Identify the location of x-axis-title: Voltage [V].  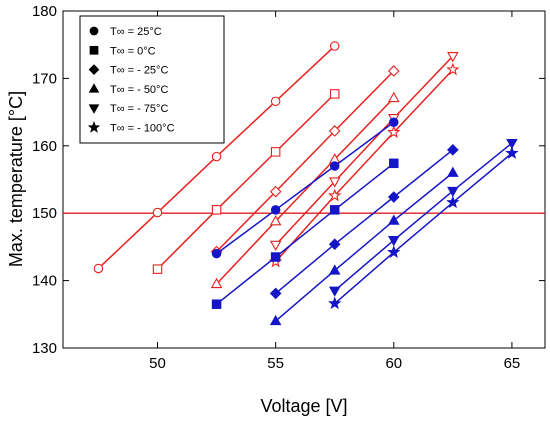
(303, 406).